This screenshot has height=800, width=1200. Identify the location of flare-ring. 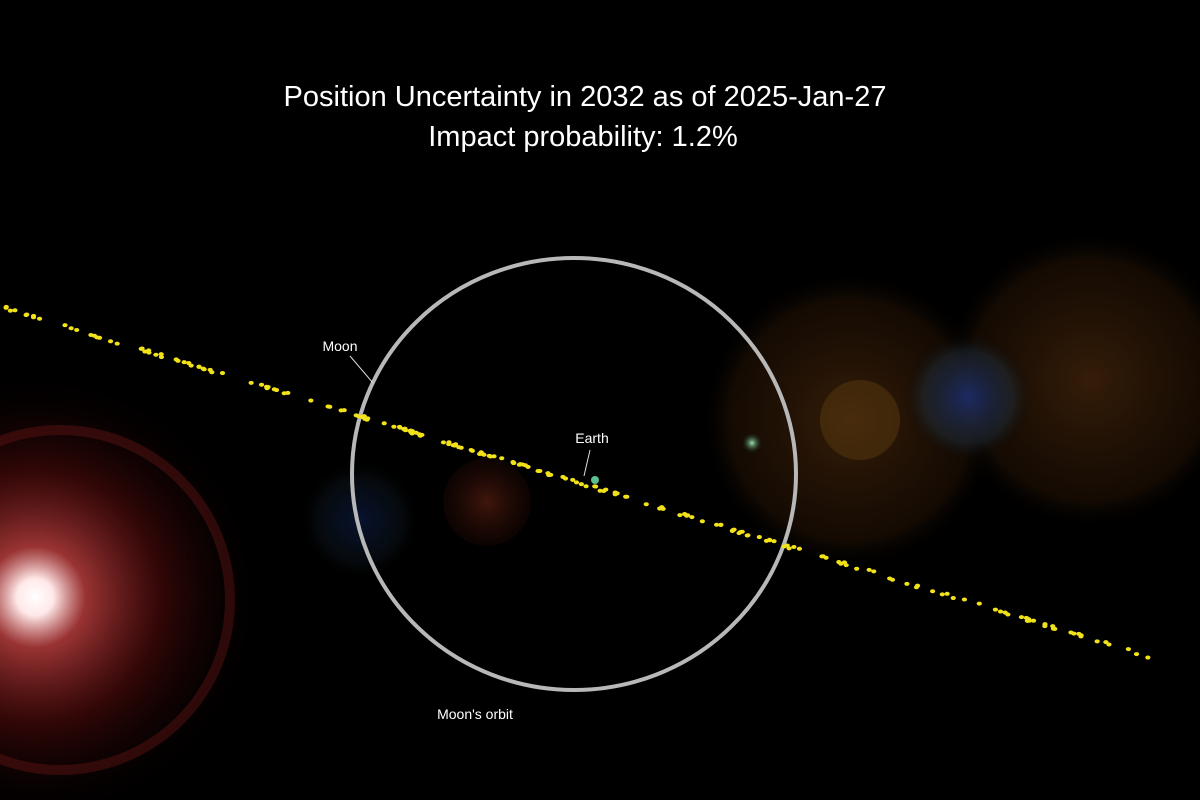
(117, 600).